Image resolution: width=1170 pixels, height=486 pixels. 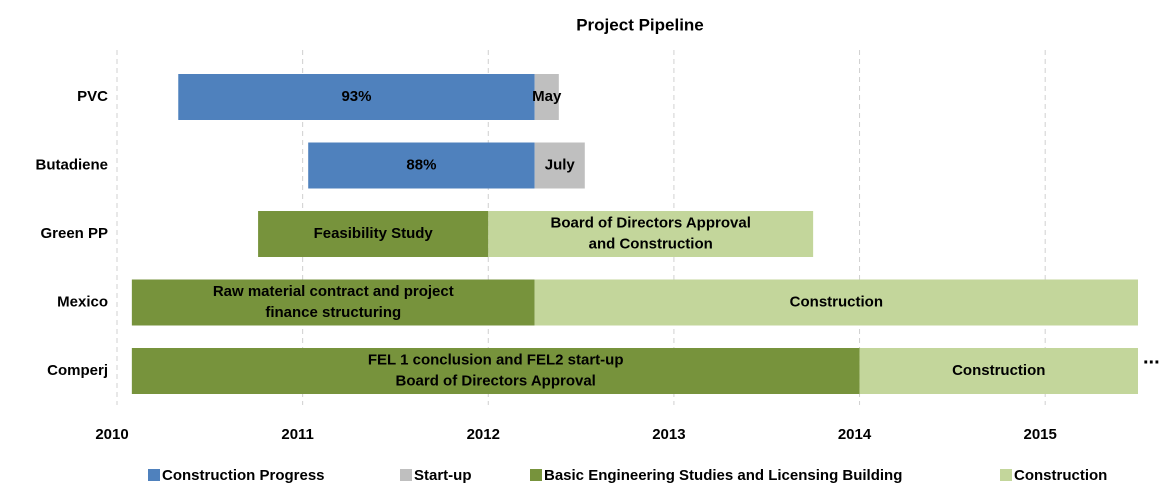 I want to click on bar-label: May, so click(x=547, y=96).